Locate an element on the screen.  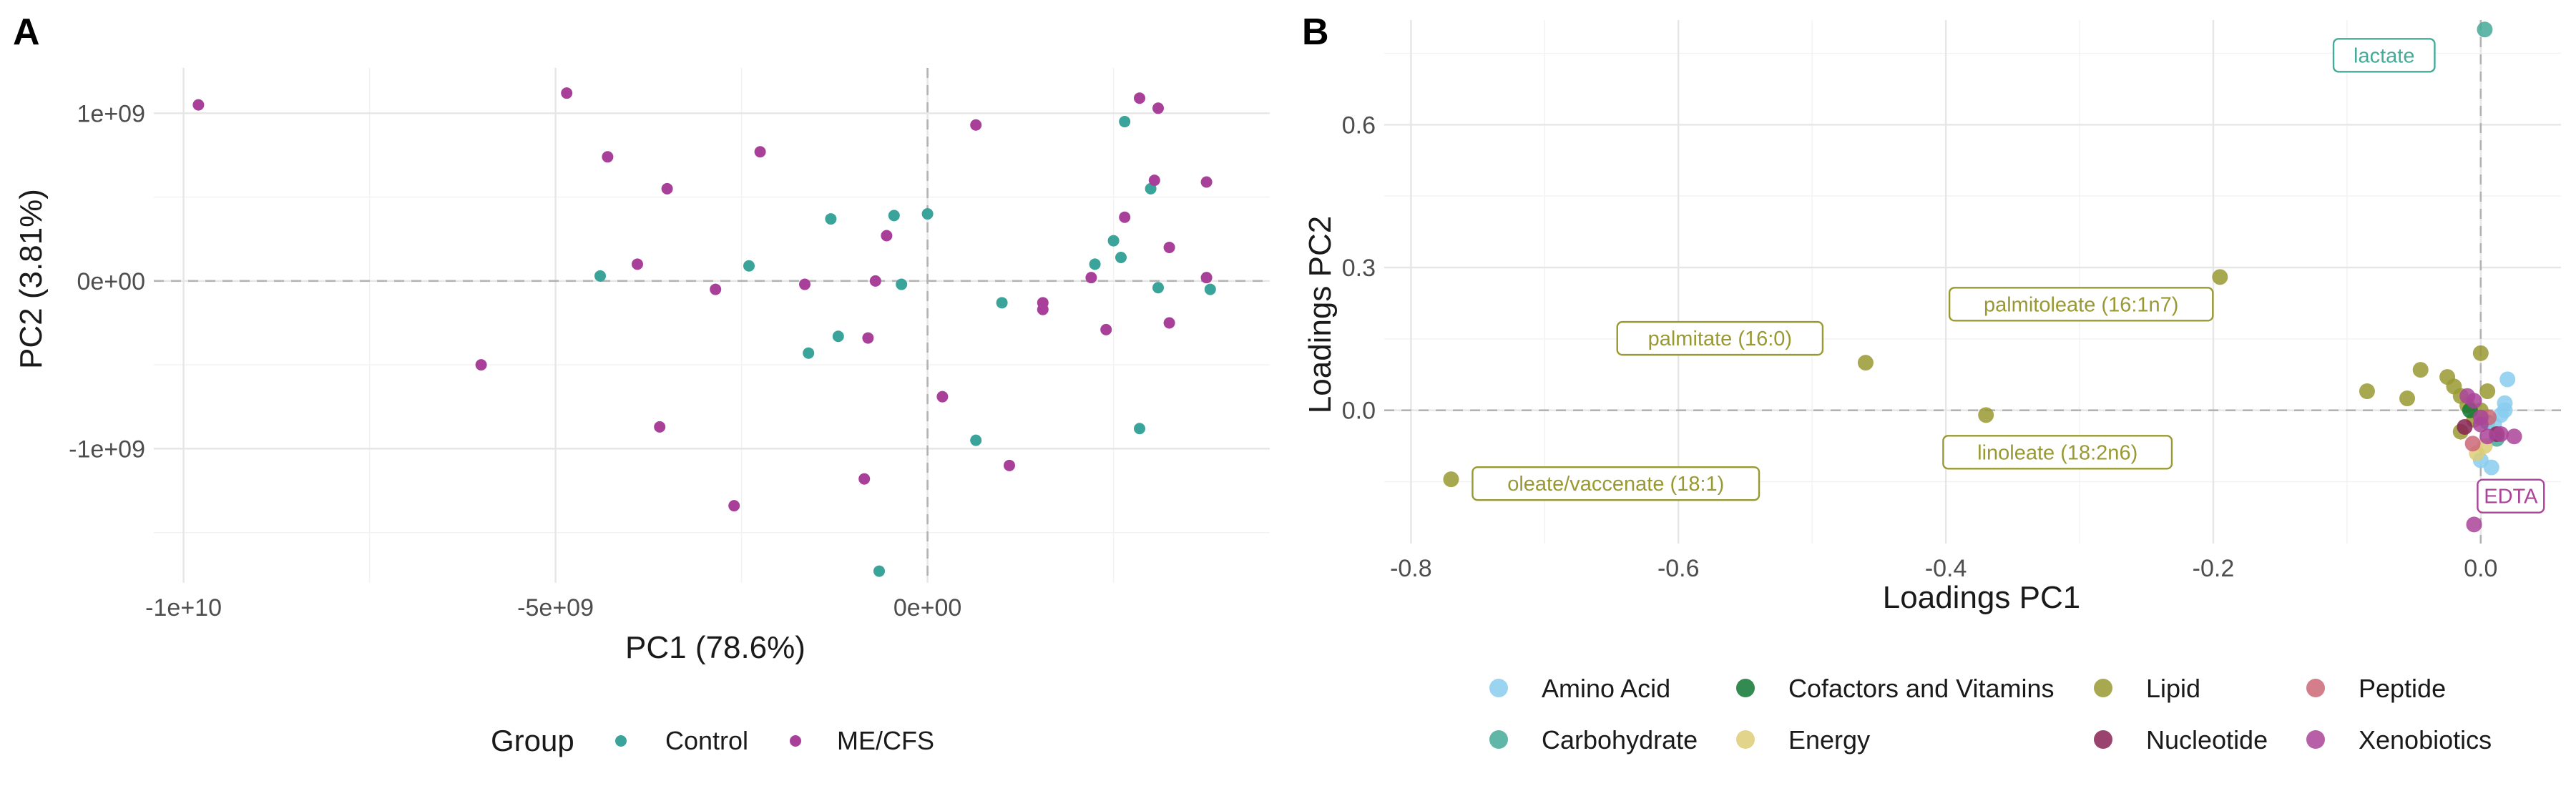
annotation-edta: EDTA is located at coordinates (2511, 496).